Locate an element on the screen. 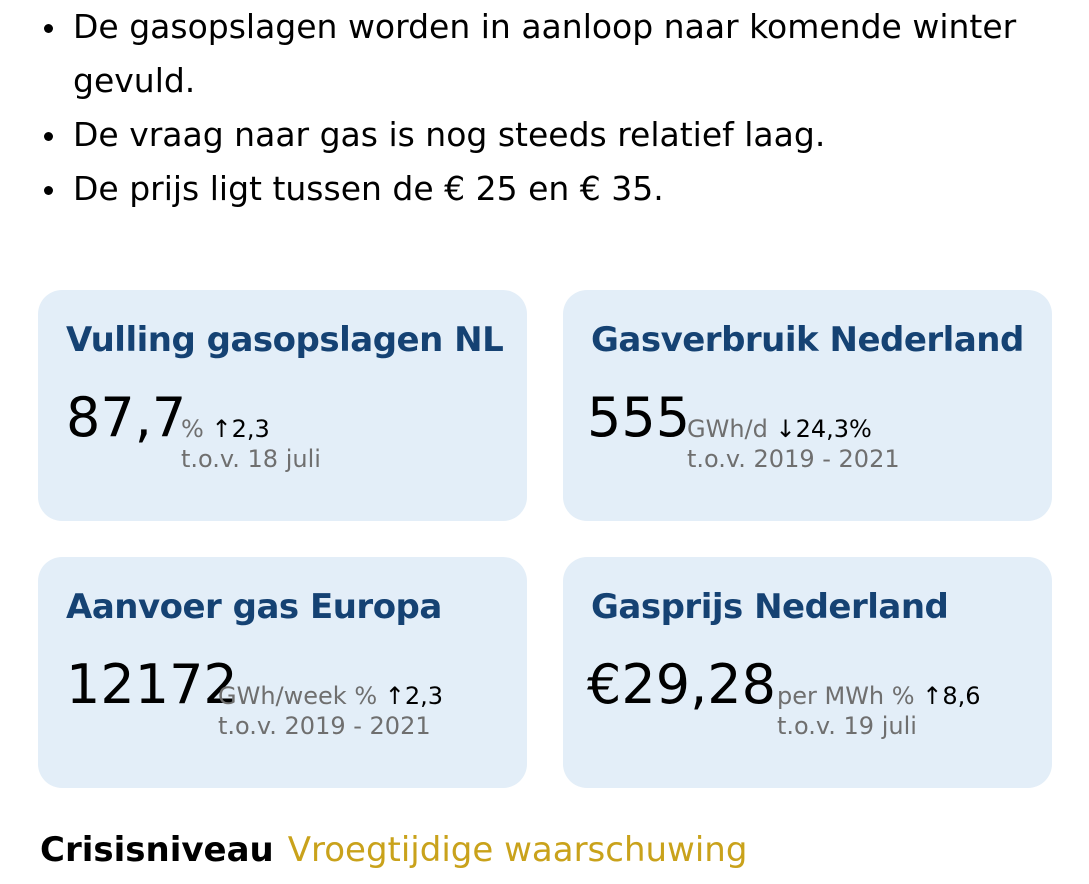 The height and width of the screenshot is (884, 1089). card-meta: GWh/week % ↑2,3 t.o.v. 2019 - 2021 is located at coordinates (330, 711).